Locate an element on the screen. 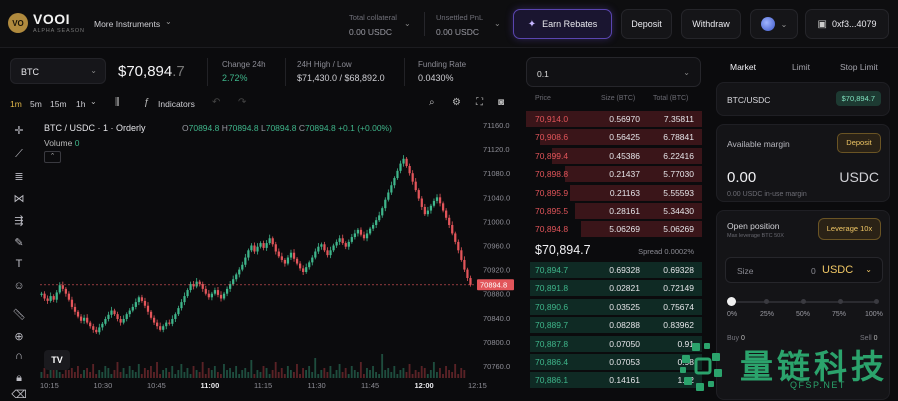 The width and height of the screenshot is (898, 401). gear-icon: ⚙ is located at coordinates (456, 102).